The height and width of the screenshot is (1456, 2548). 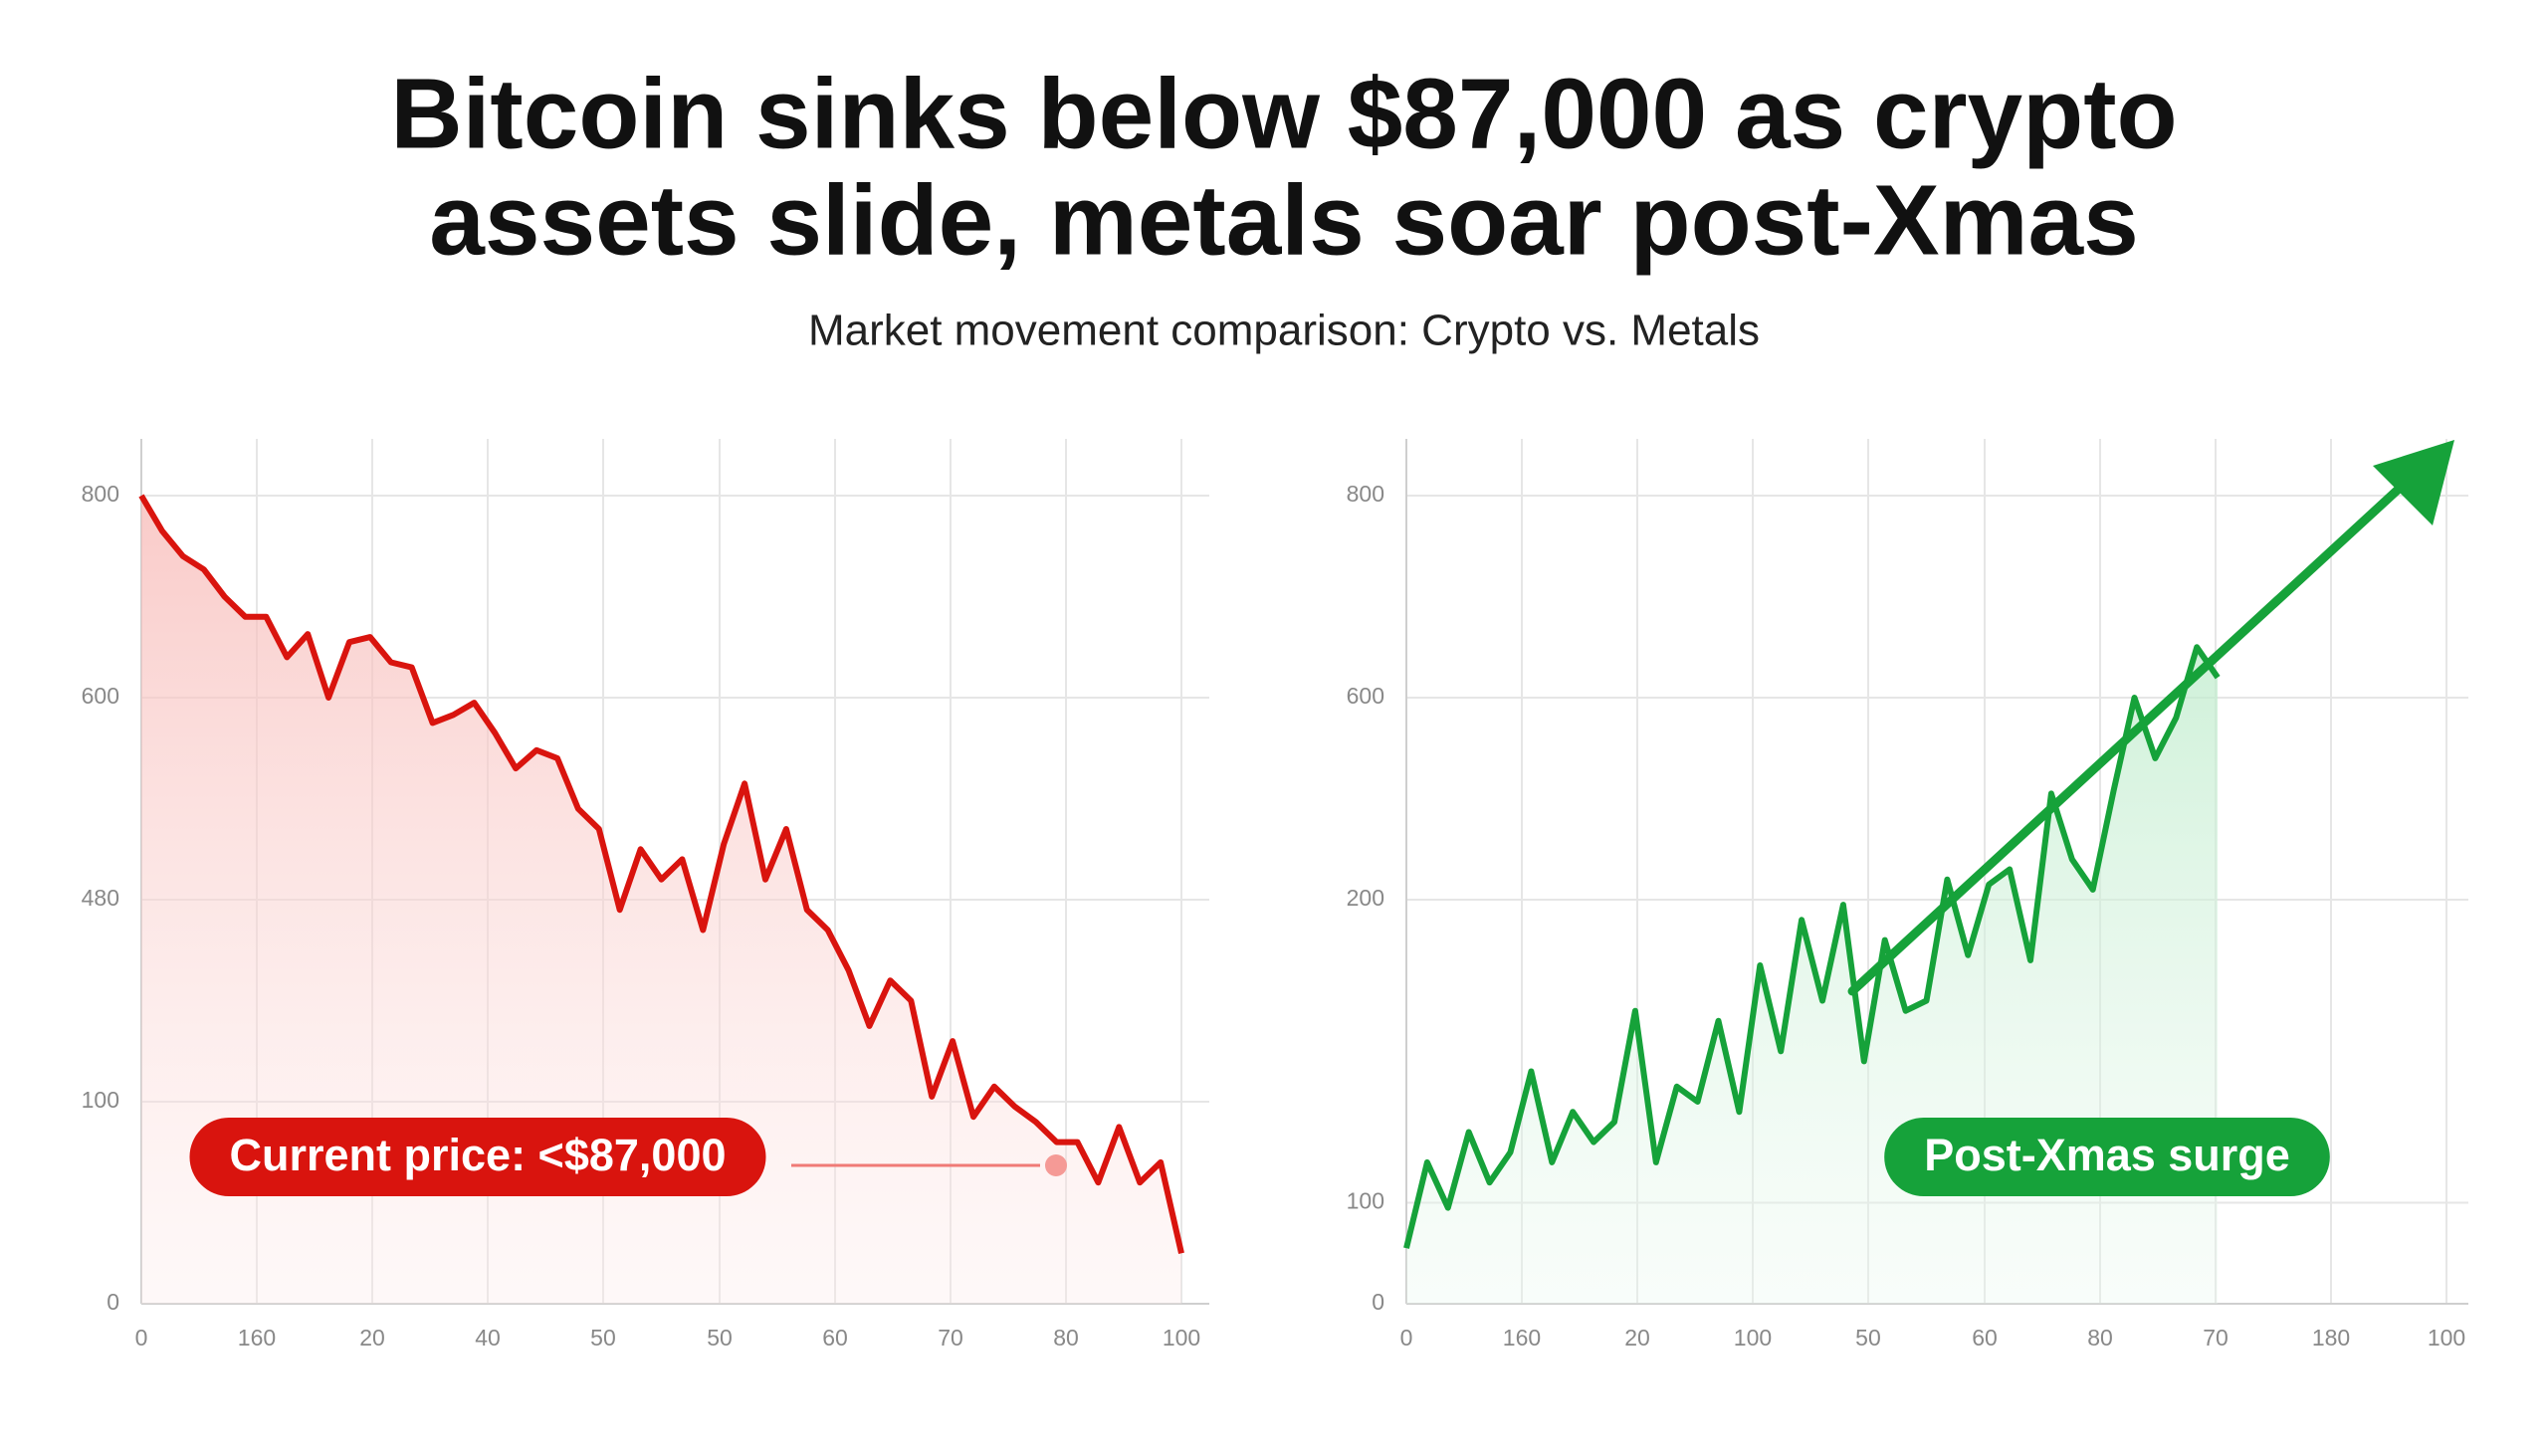 I want to click on annotation-label: Current price: <$87,000, so click(x=478, y=1155).